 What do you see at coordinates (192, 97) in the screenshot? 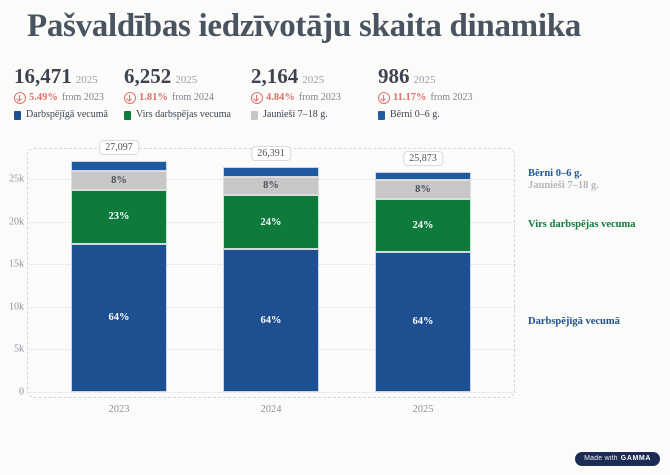
I see `kpi-change-from: from 2024` at bounding box center [192, 97].